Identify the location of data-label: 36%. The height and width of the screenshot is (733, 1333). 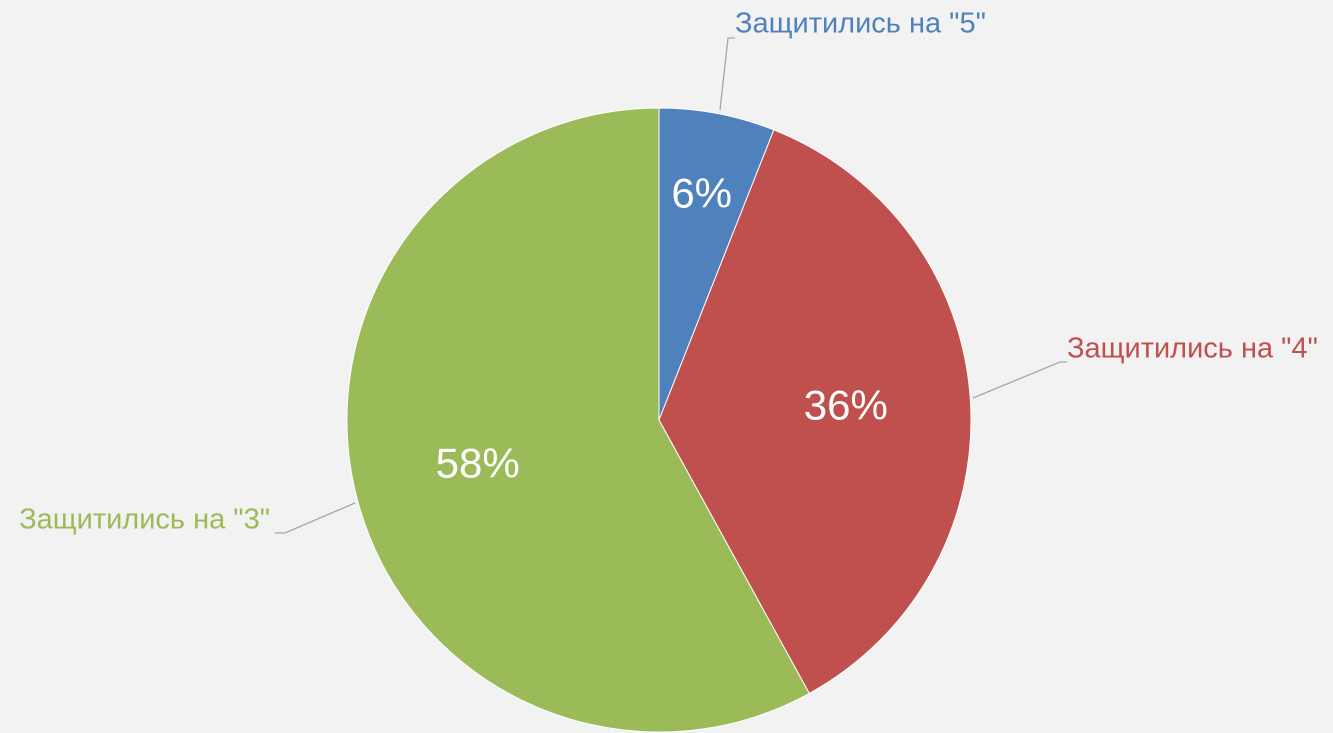
(846, 404).